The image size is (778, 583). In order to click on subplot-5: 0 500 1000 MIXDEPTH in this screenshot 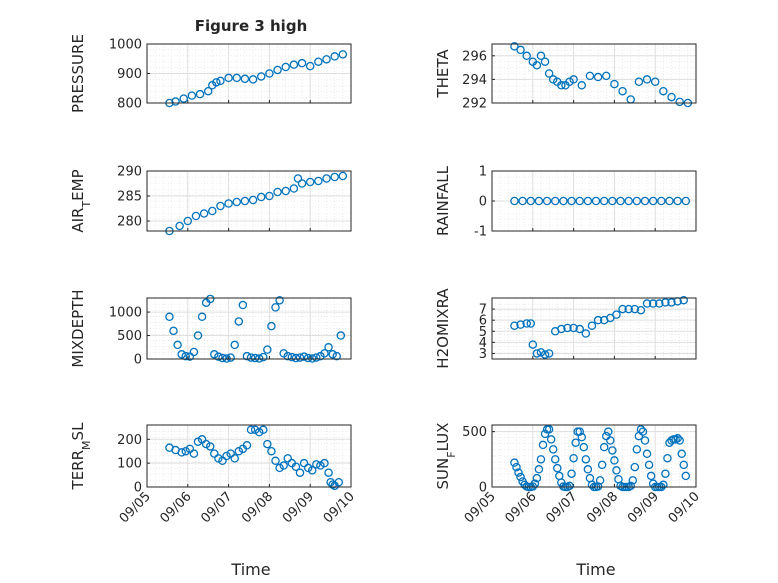, I will do `click(210, 328)`.